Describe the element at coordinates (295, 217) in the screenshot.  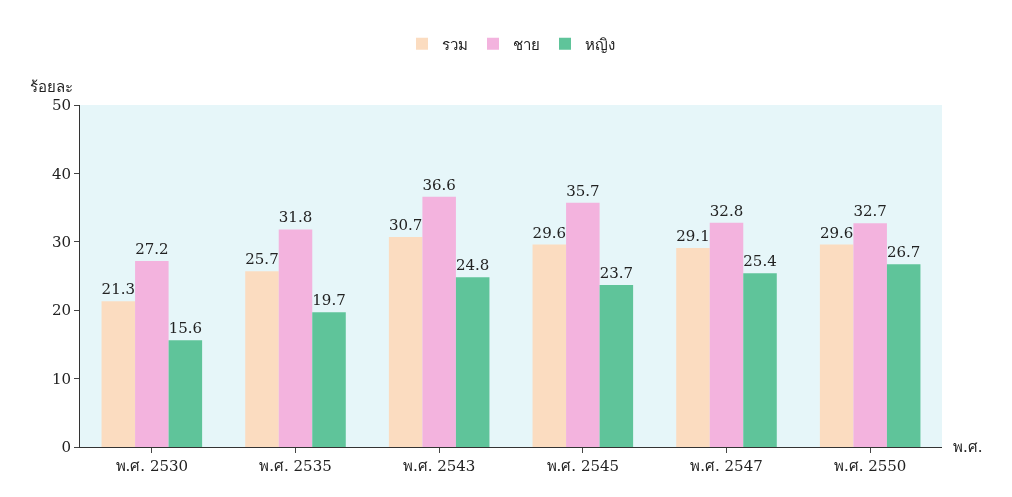
I see `data-label: 31.8` at that location.